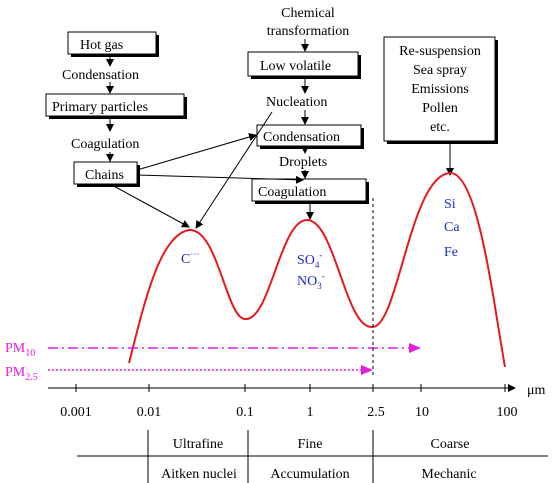 Image resolution: width=555 pixels, height=483 pixels. Describe the element at coordinates (196, 152) in the screenshot. I see `chains-to-condensation-arrow` at that location.